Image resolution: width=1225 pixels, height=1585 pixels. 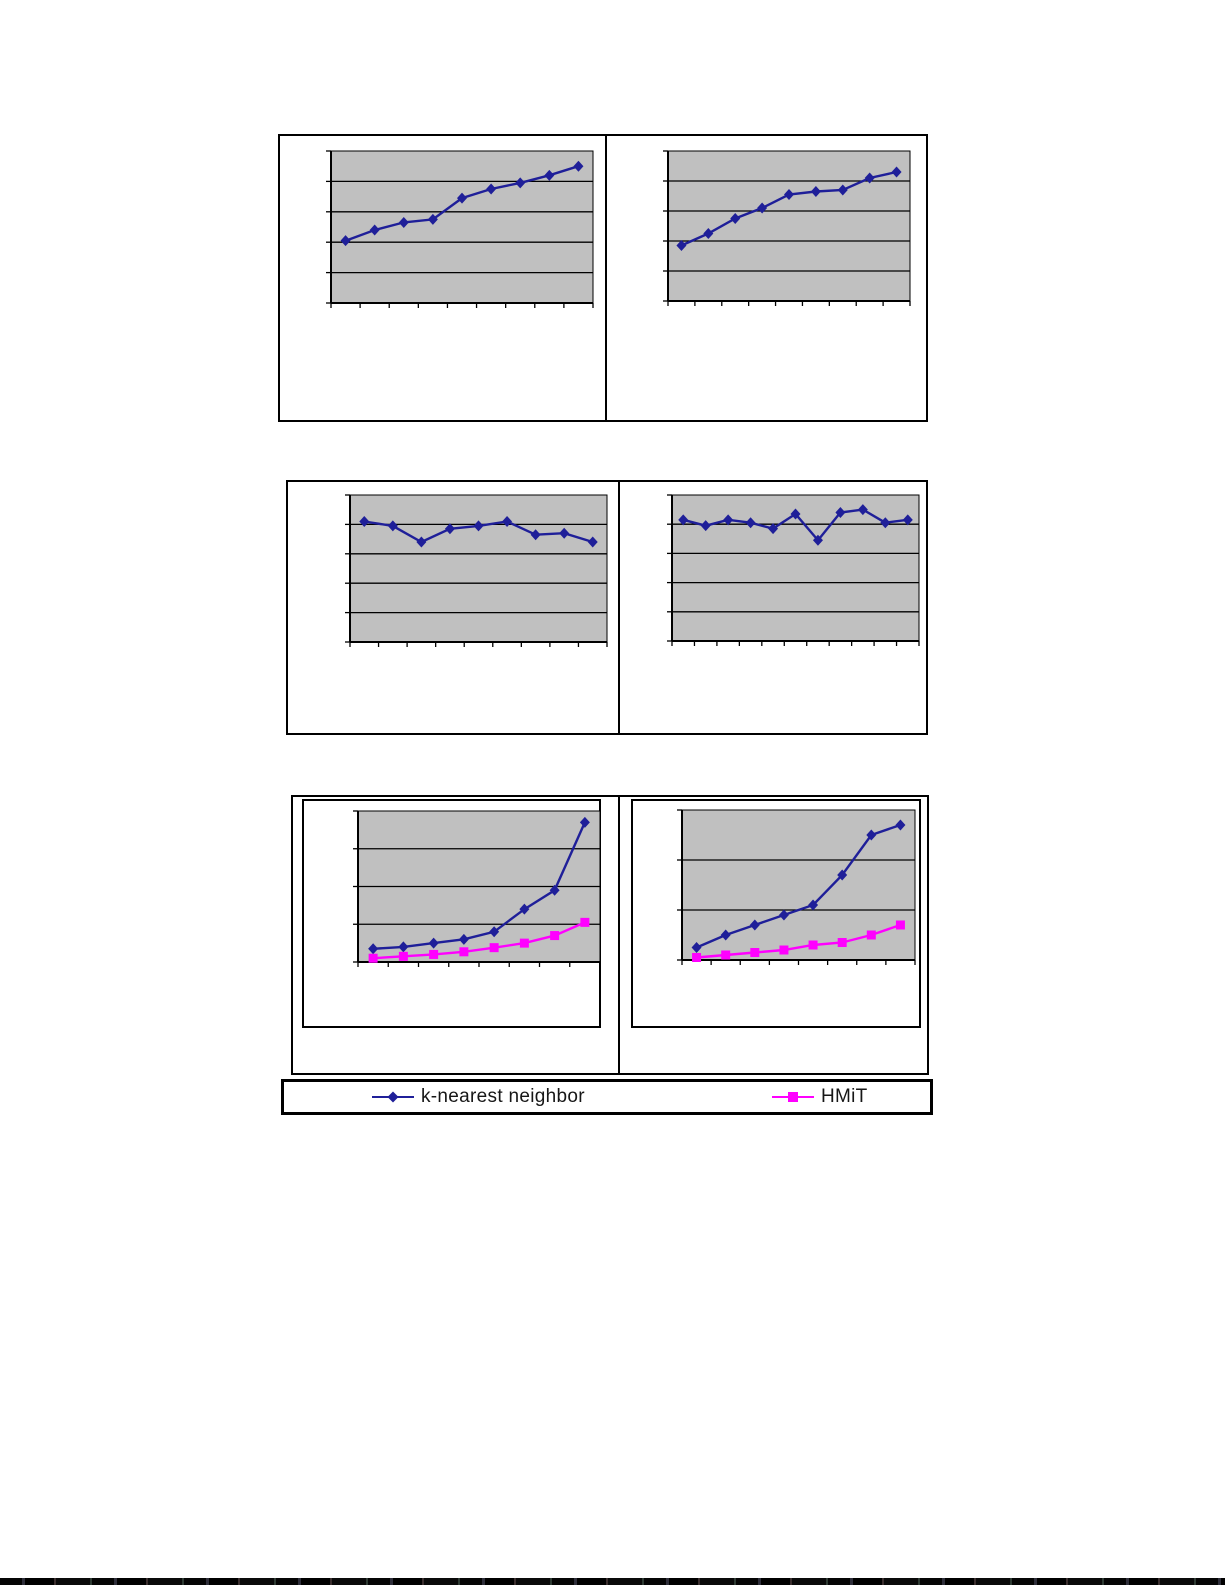 What do you see at coordinates (796, 887) in the screenshot?
I see `line-chart-row3-right` at bounding box center [796, 887].